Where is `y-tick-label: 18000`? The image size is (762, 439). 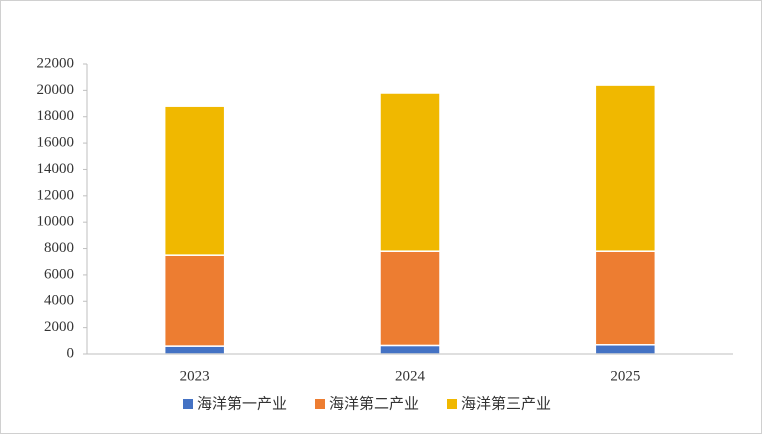 y-tick-label: 18000 is located at coordinates (56, 116).